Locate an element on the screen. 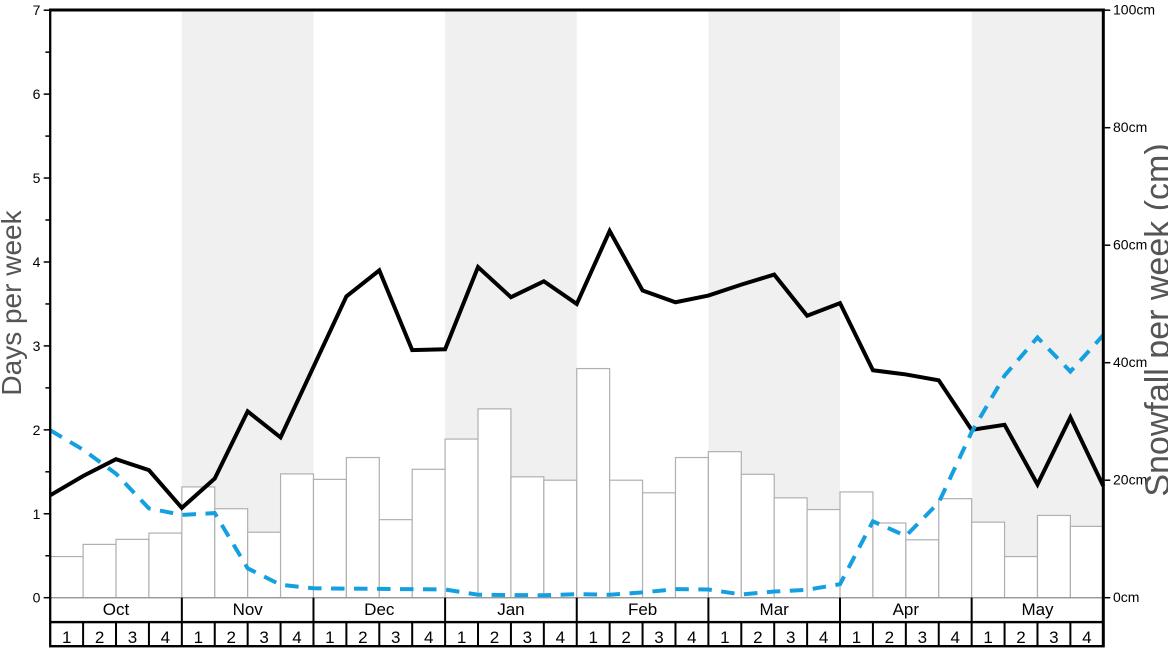 The height and width of the screenshot is (653, 1168). svg-text: May is located at coordinates (1037, 609).